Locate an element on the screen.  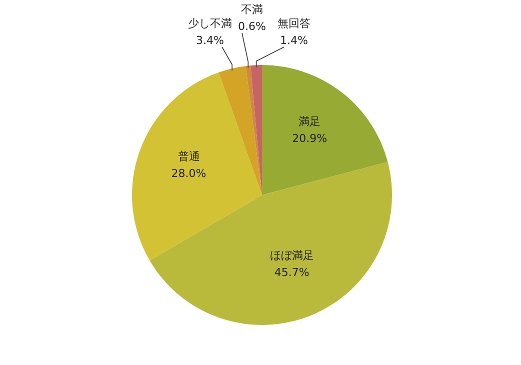
data-label: 0.6% is located at coordinates (252, 26).